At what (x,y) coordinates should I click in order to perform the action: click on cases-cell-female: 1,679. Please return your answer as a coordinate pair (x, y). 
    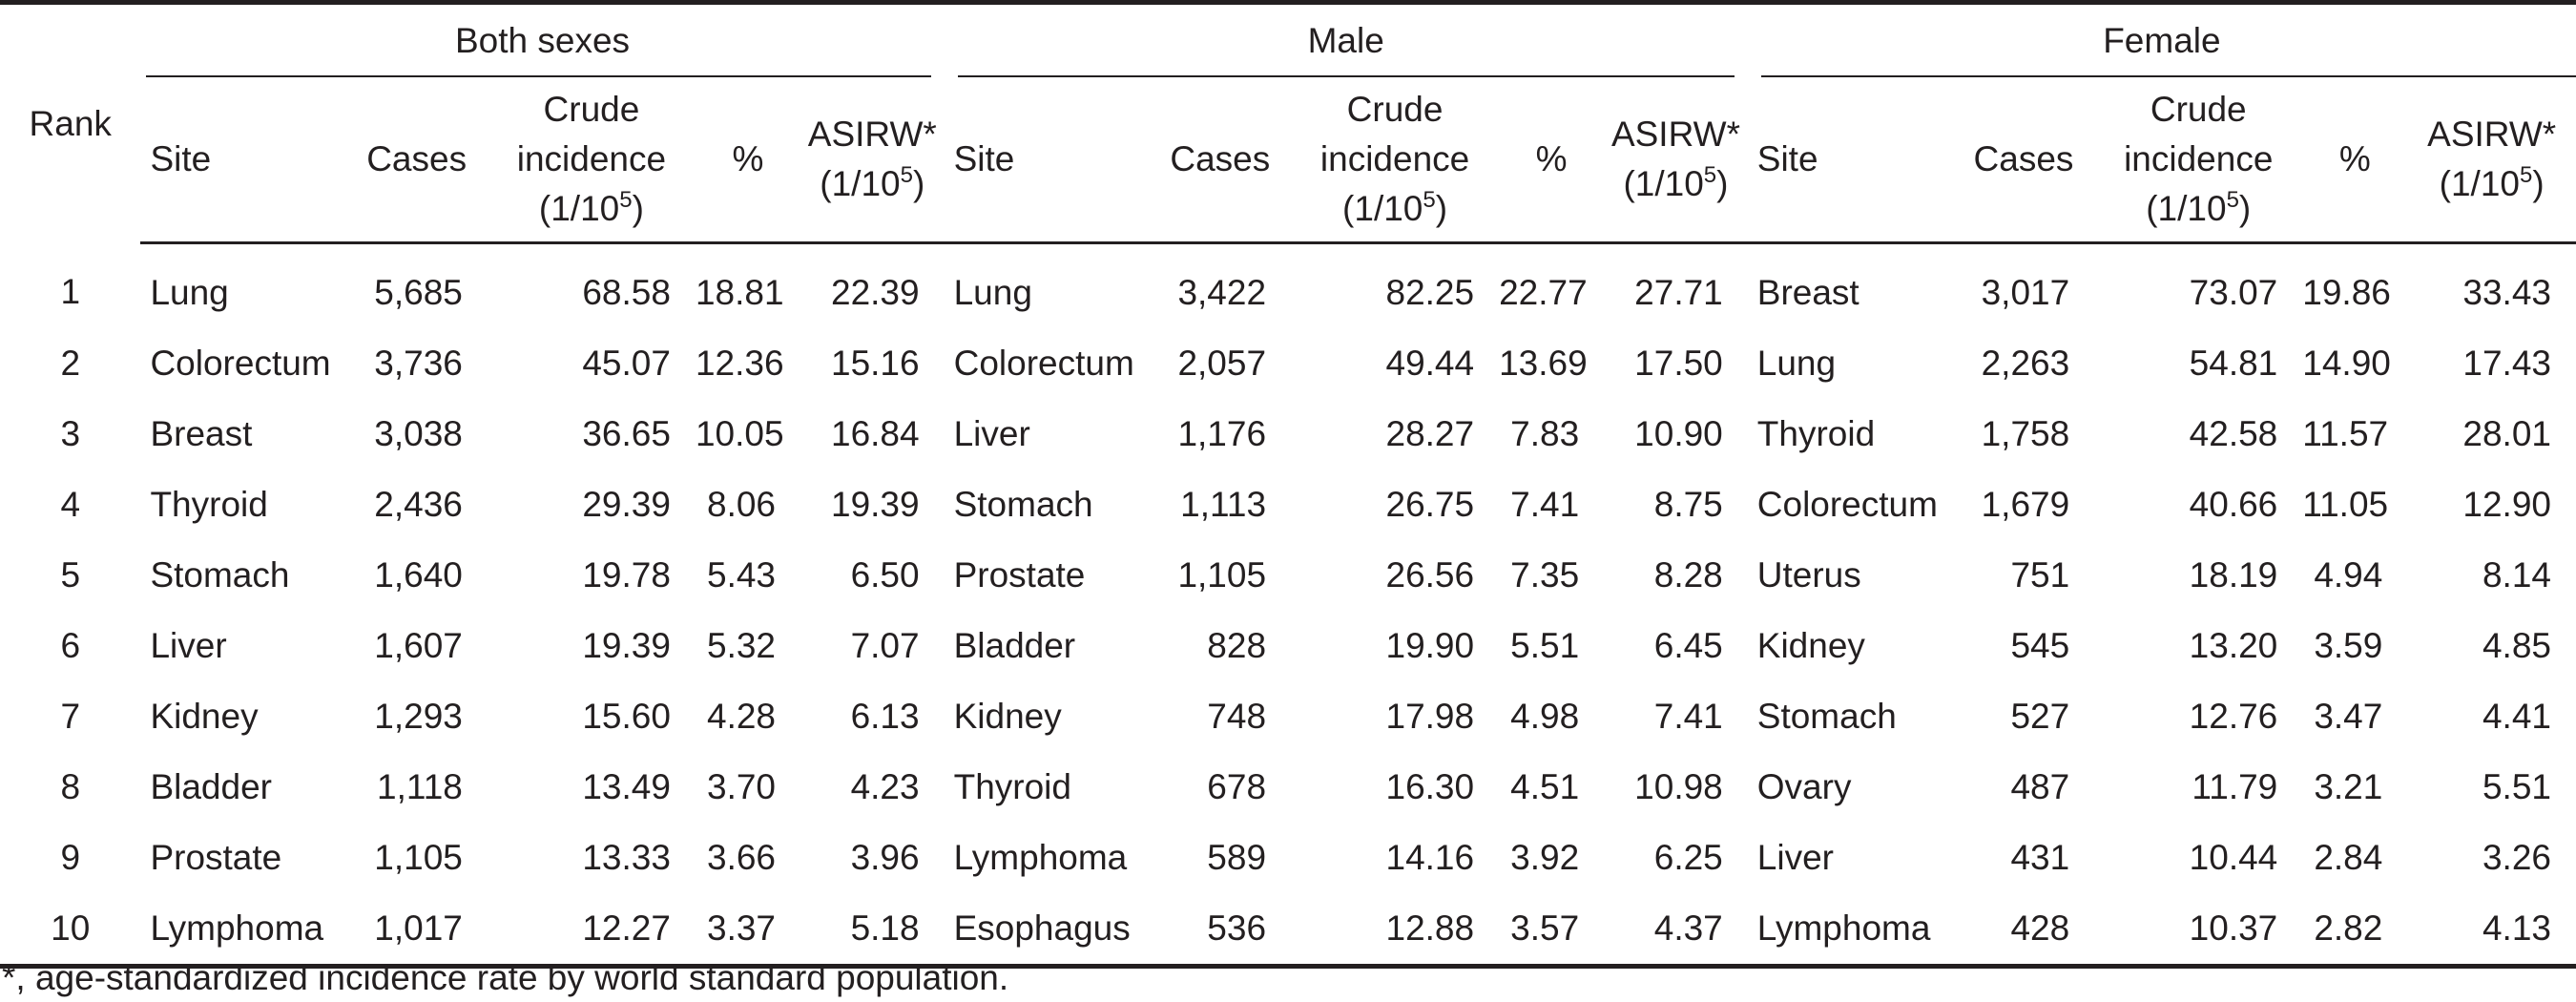
    Looking at the image, I should click on (2025, 504).